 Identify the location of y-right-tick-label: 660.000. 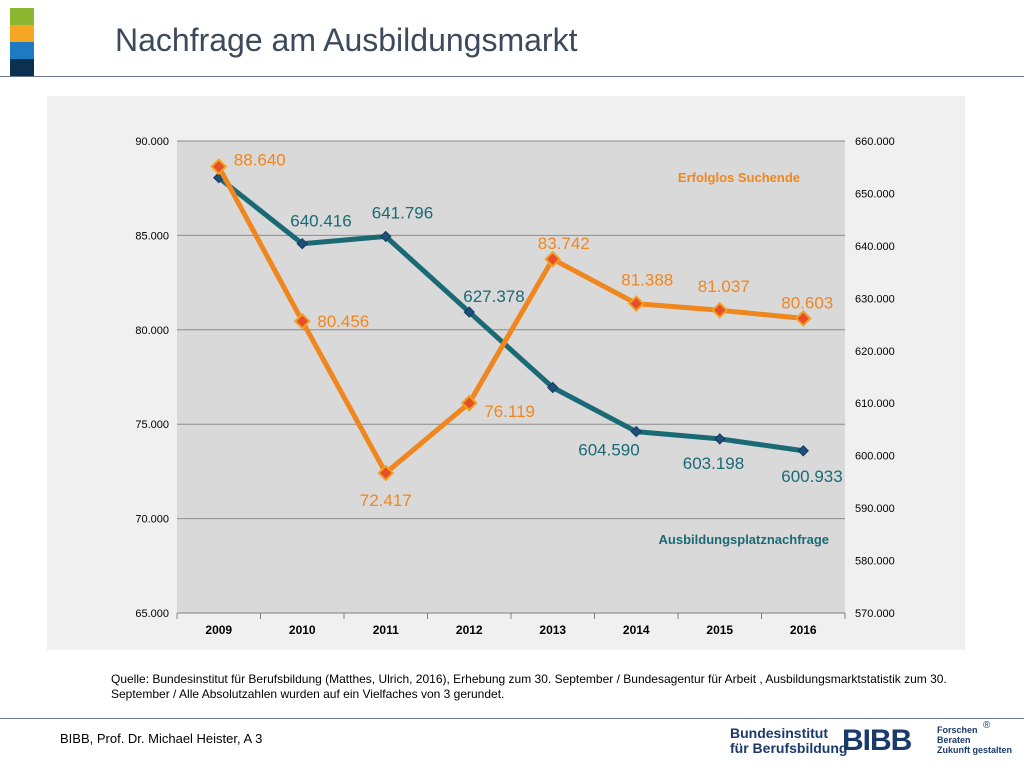
(875, 142).